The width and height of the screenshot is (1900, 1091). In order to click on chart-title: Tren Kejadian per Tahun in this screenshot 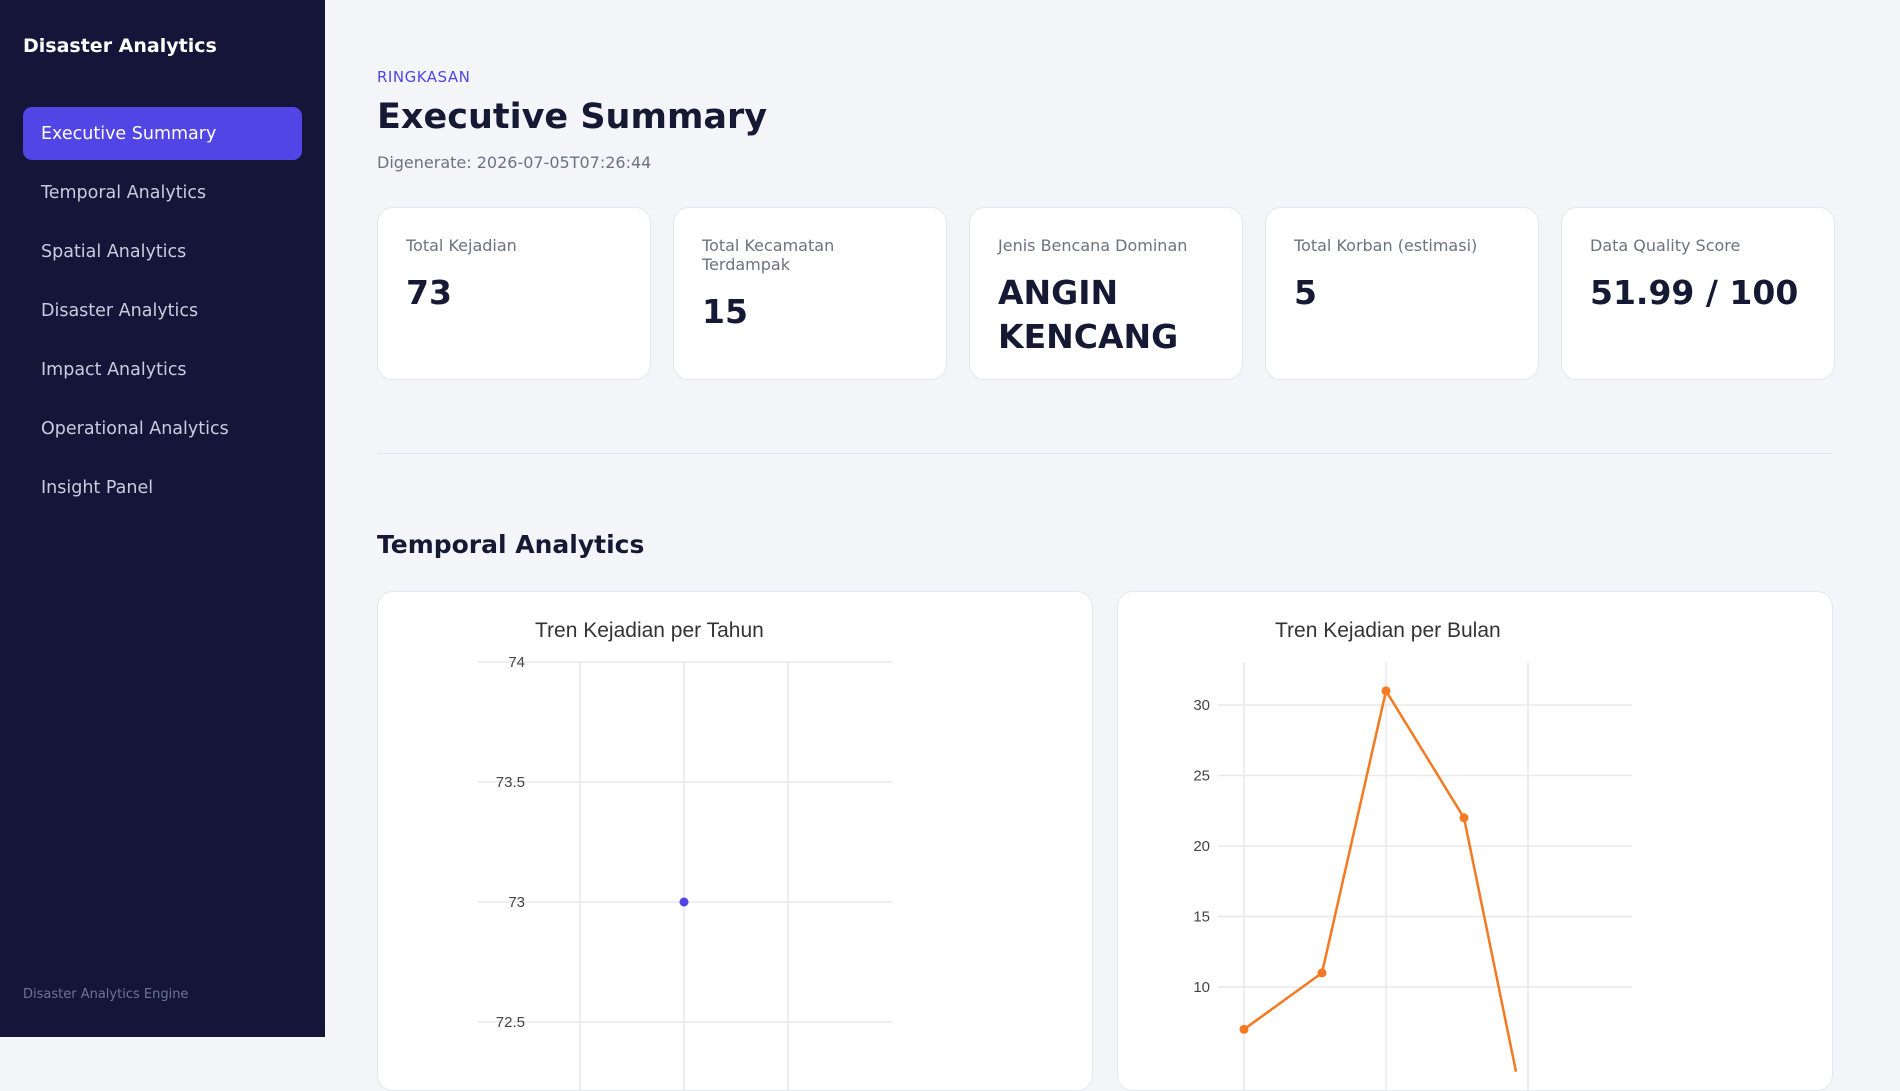, I will do `click(649, 630)`.